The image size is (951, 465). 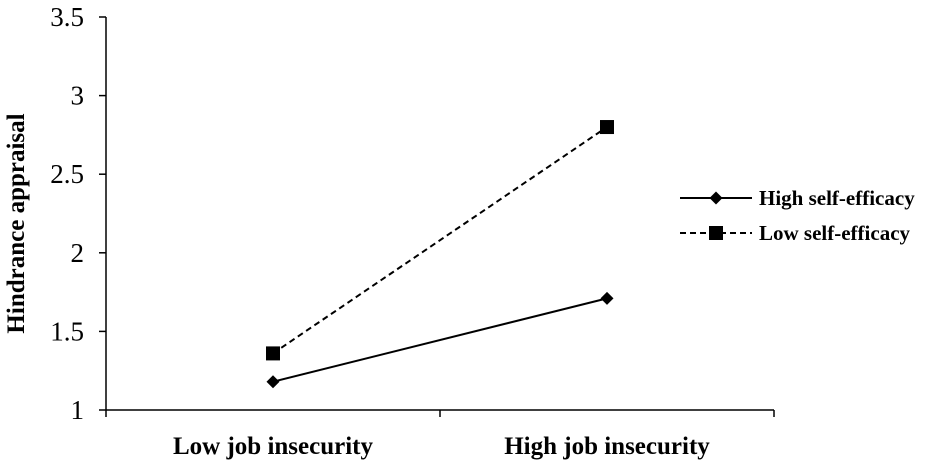 What do you see at coordinates (607, 446) in the screenshot?
I see `x-category-label: High job insecurity` at bounding box center [607, 446].